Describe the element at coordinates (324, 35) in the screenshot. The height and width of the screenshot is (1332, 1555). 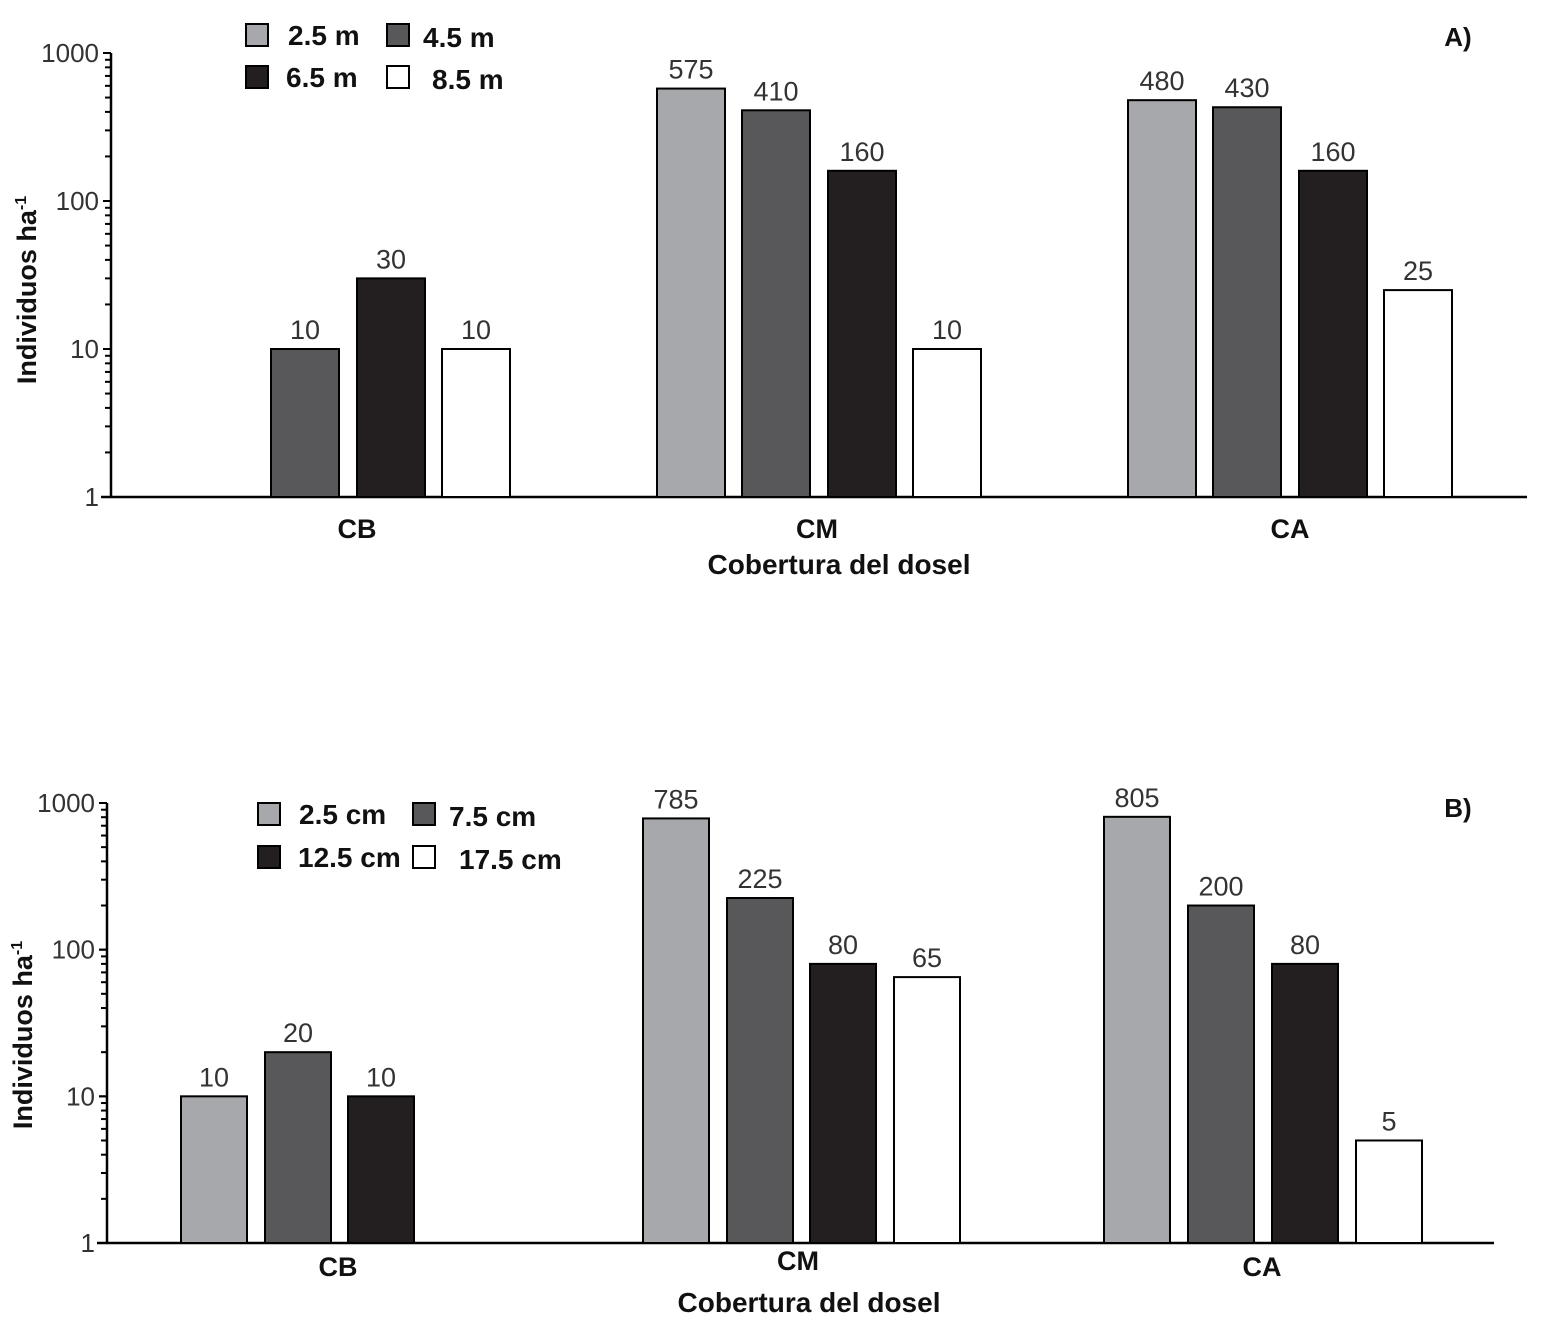
I see `legend-label: 2.5 m` at that location.